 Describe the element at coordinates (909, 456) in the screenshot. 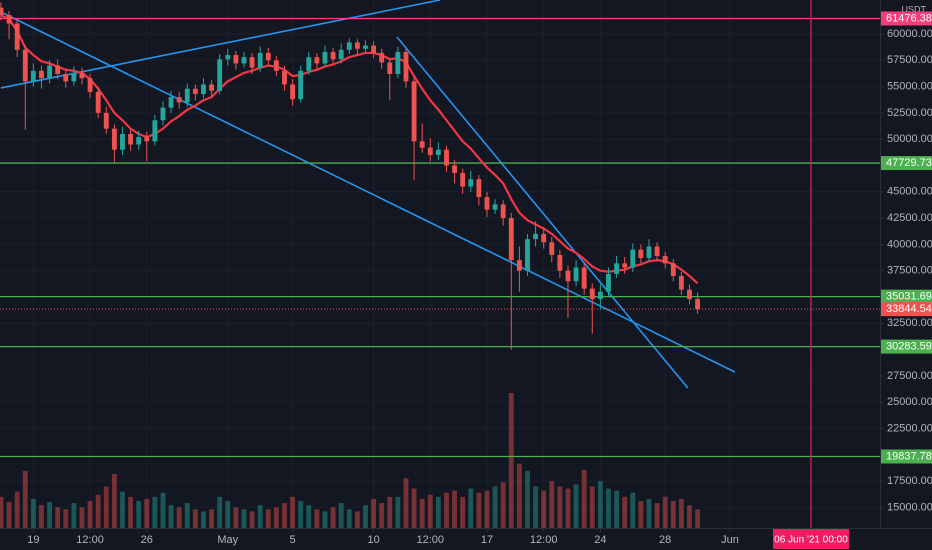

I see `level-label: 19837.78` at that location.